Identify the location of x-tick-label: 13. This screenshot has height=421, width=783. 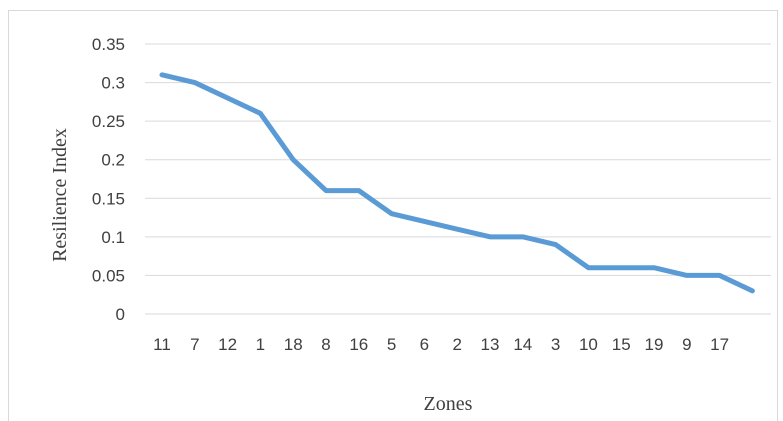
(490, 344).